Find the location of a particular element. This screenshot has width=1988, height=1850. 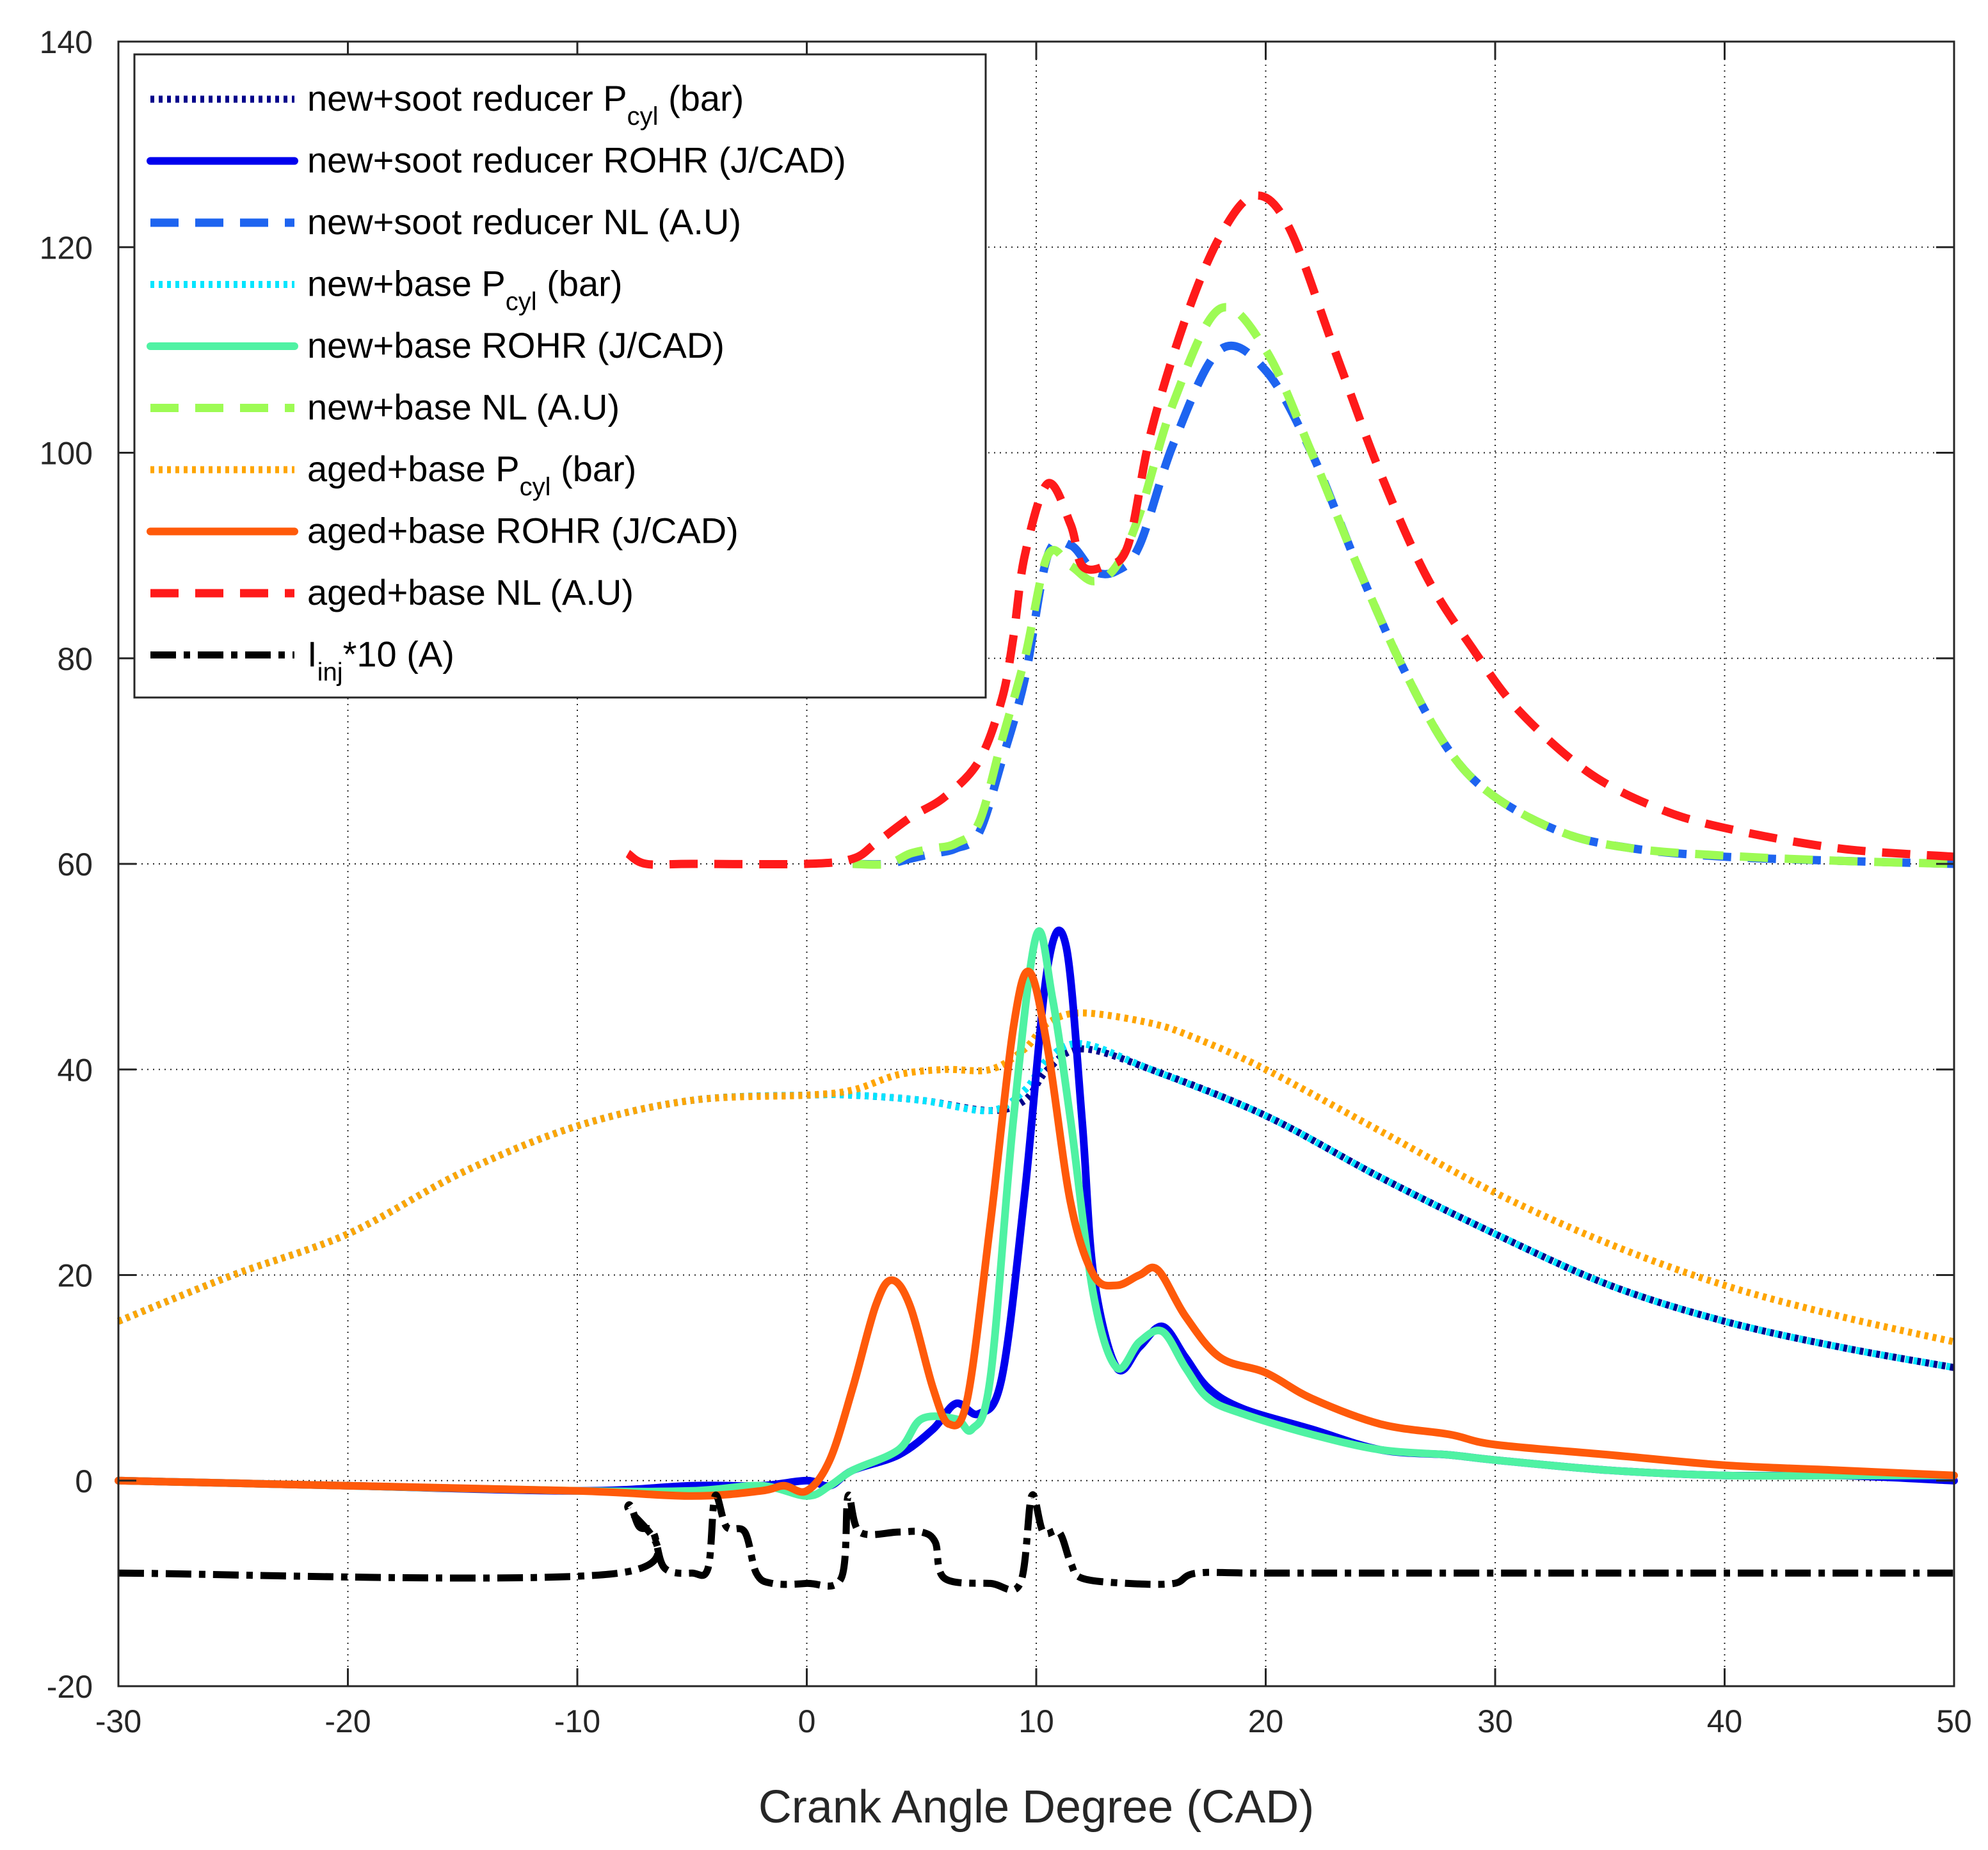

legend-label-tail: *10 (A) is located at coordinates (398, 654).